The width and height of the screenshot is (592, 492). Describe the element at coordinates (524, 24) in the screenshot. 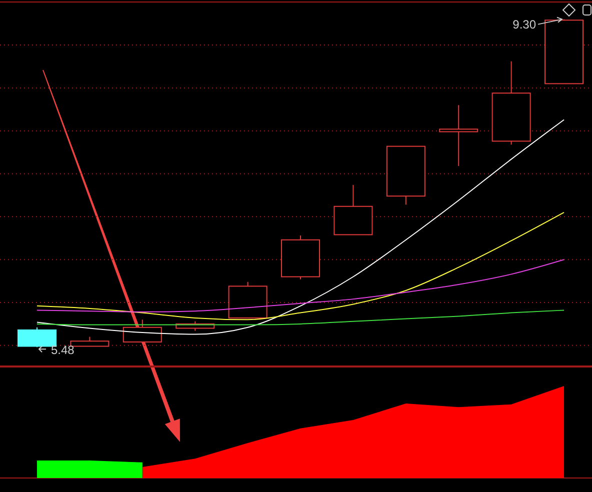

I see `annotation: 9.30` at that location.